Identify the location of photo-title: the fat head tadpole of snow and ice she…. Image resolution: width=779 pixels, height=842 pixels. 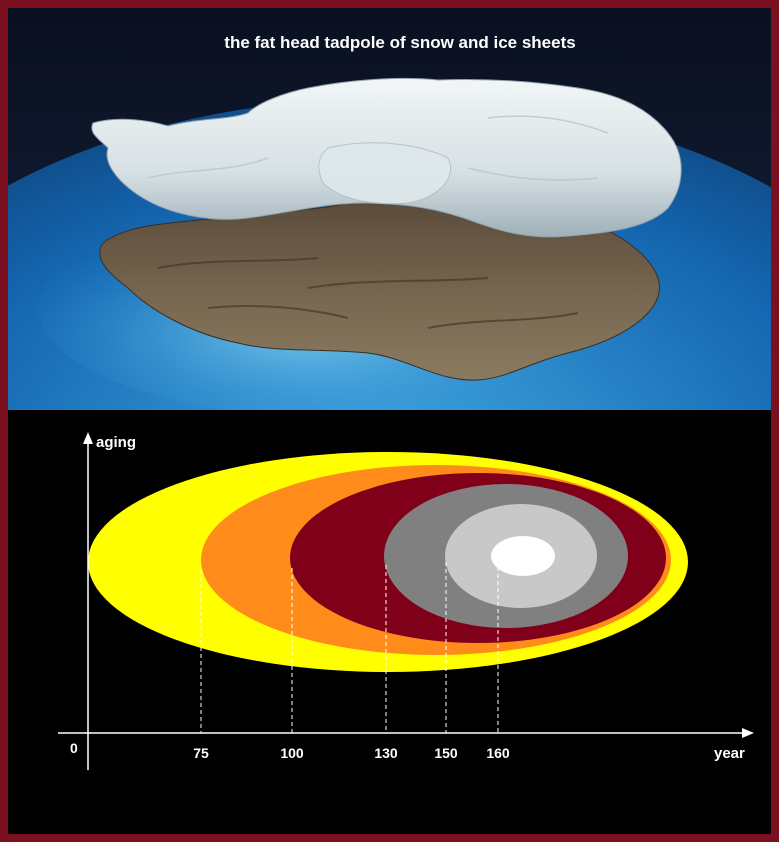
(399, 42).